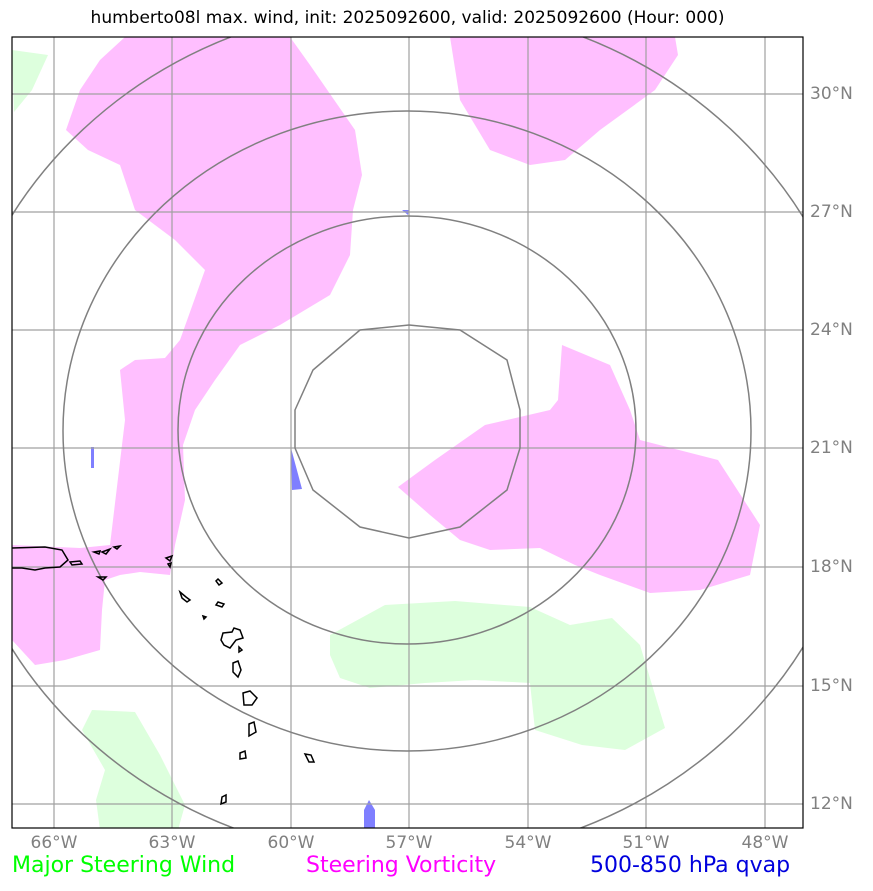  What do you see at coordinates (401, 865) in the screenshot?
I see `legend-steering-vorticity: Steering Vorticity` at bounding box center [401, 865].